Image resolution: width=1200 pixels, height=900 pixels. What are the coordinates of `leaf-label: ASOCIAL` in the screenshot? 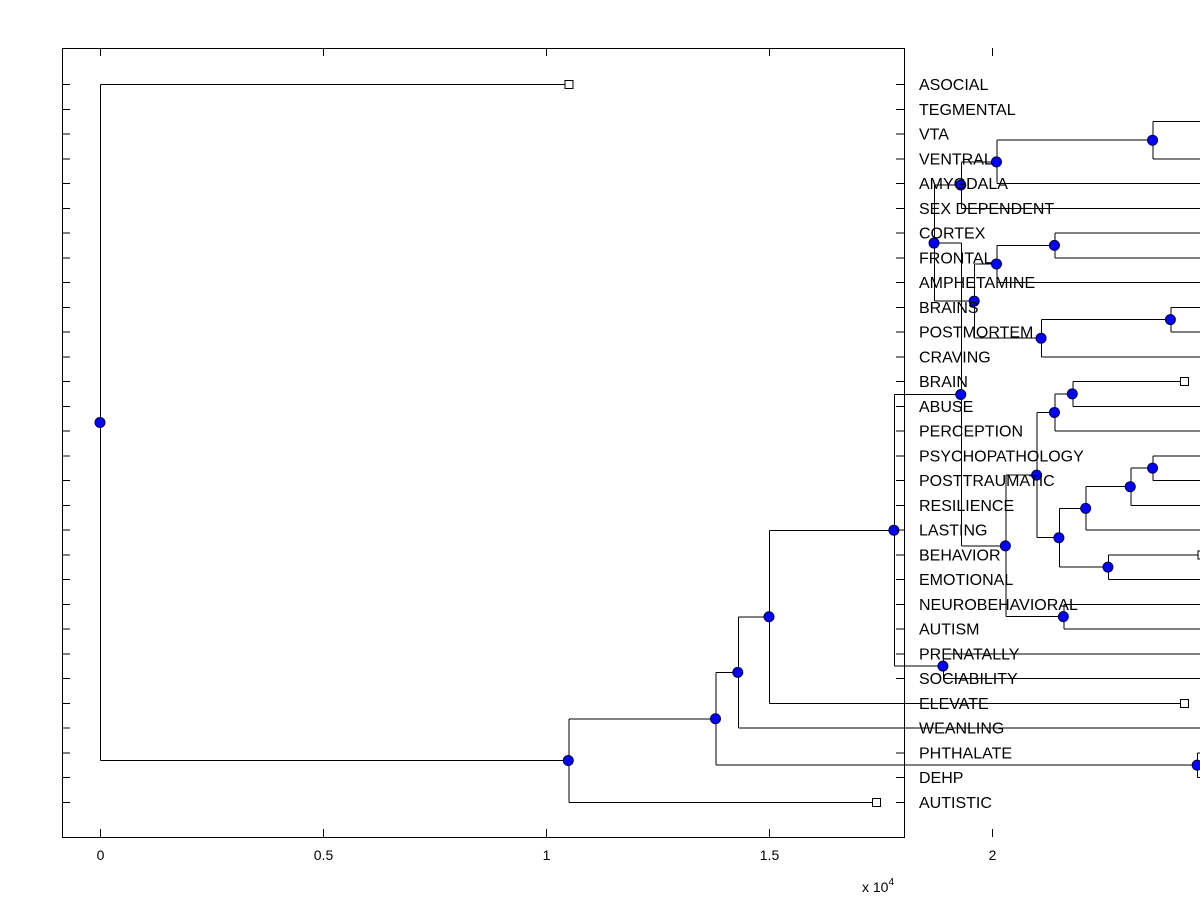 It's located at (953, 85).